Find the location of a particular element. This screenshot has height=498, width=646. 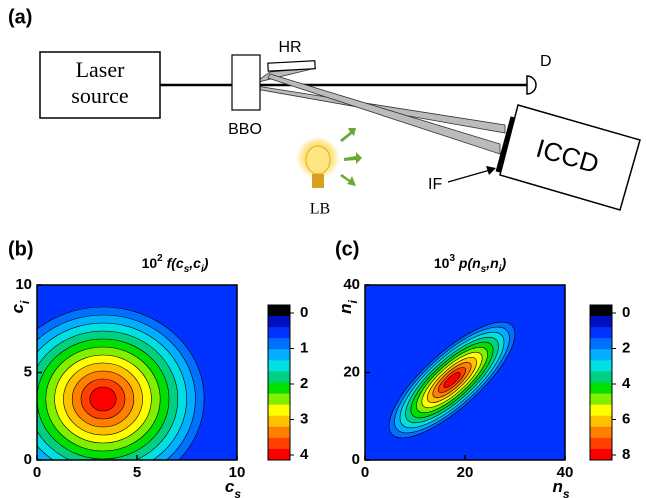

mirror is located at coordinates (291, 66).